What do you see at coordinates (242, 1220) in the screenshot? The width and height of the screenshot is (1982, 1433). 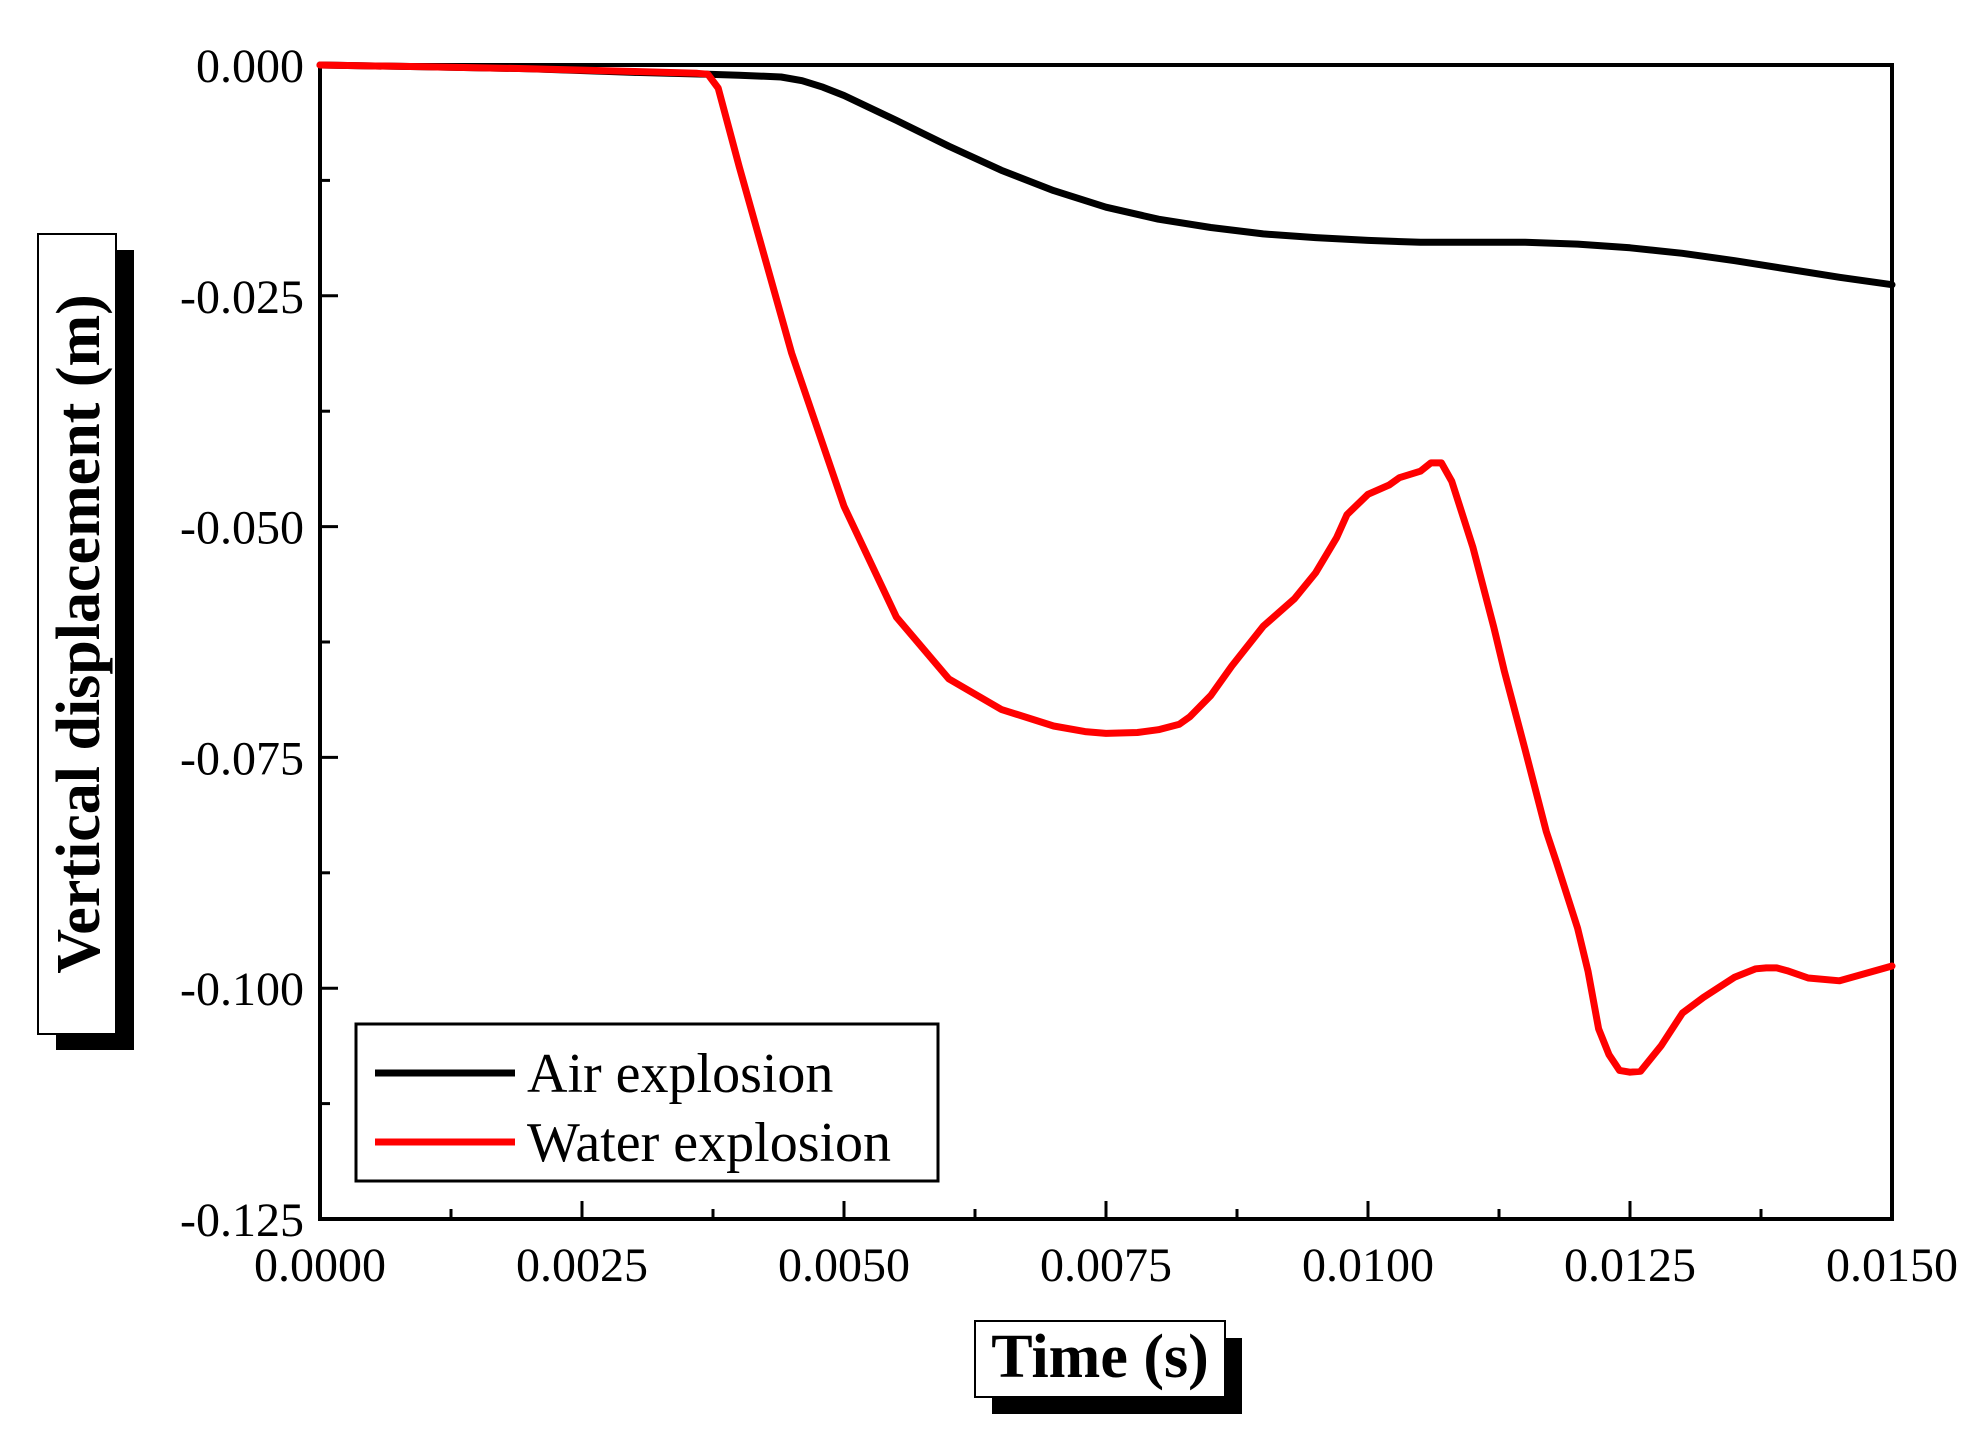 I see `y-tick-label: -0.125` at bounding box center [242, 1220].